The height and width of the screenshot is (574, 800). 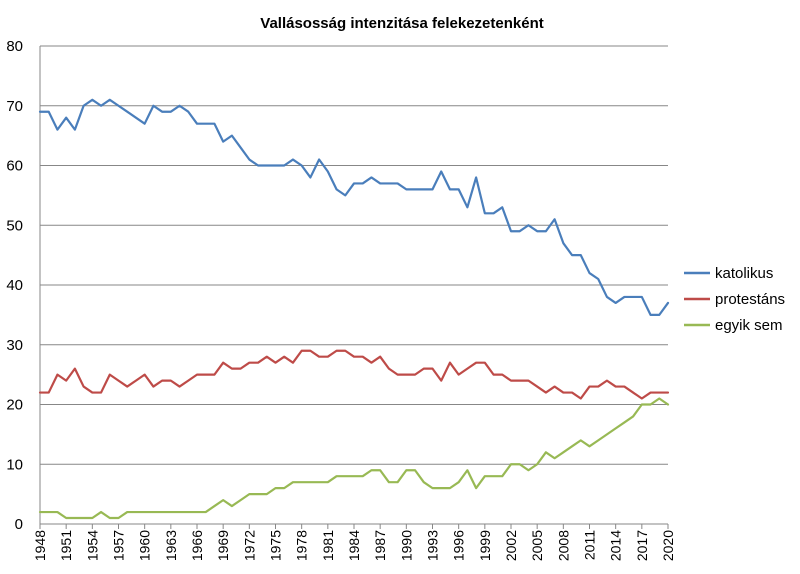 What do you see at coordinates (14, 106) in the screenshot?
I see `y-tick-label: 70` at bounding box center [14, 106].